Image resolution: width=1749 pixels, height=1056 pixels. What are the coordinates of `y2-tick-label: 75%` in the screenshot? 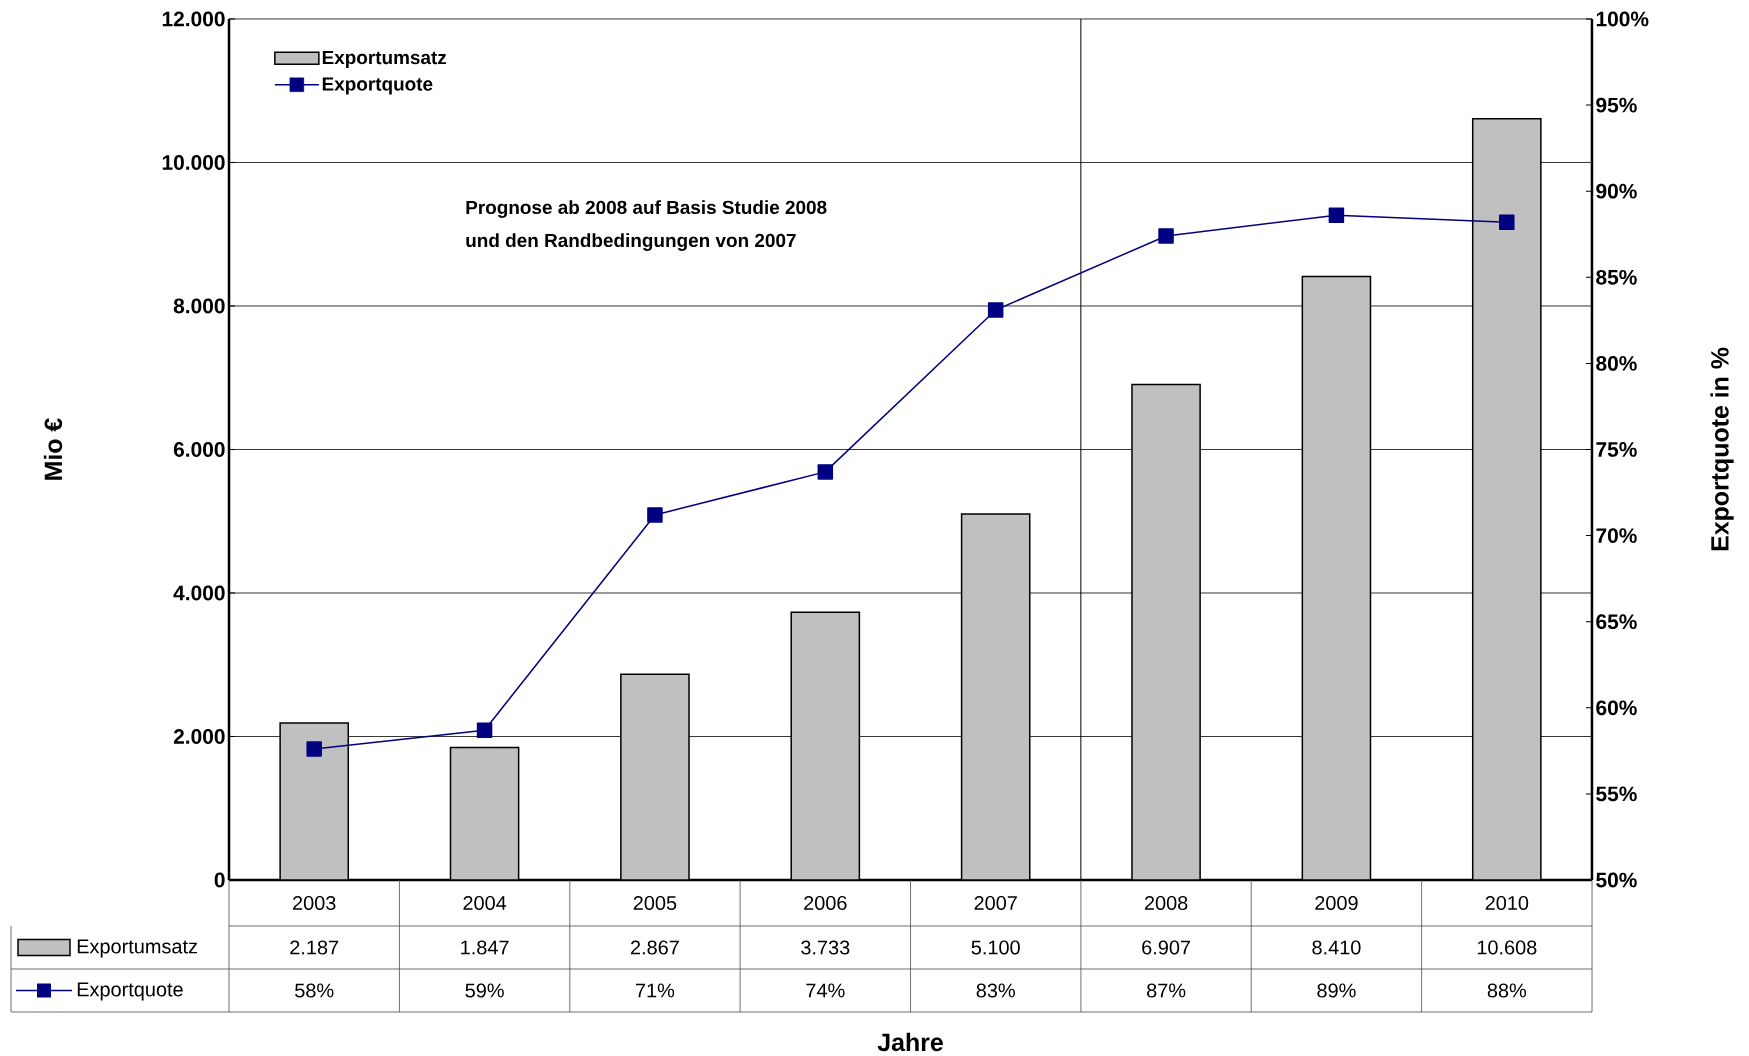 It's located at (1616, 449).